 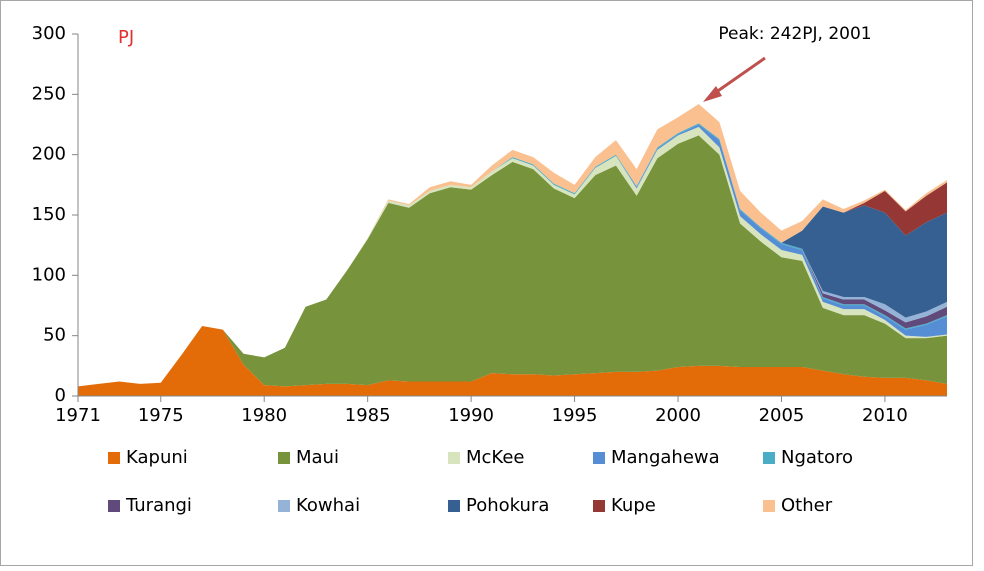 What do you see at coordinates (807, 505) in the screenshot?
I see `legend-label: Other` at bounding box center [807, 505].